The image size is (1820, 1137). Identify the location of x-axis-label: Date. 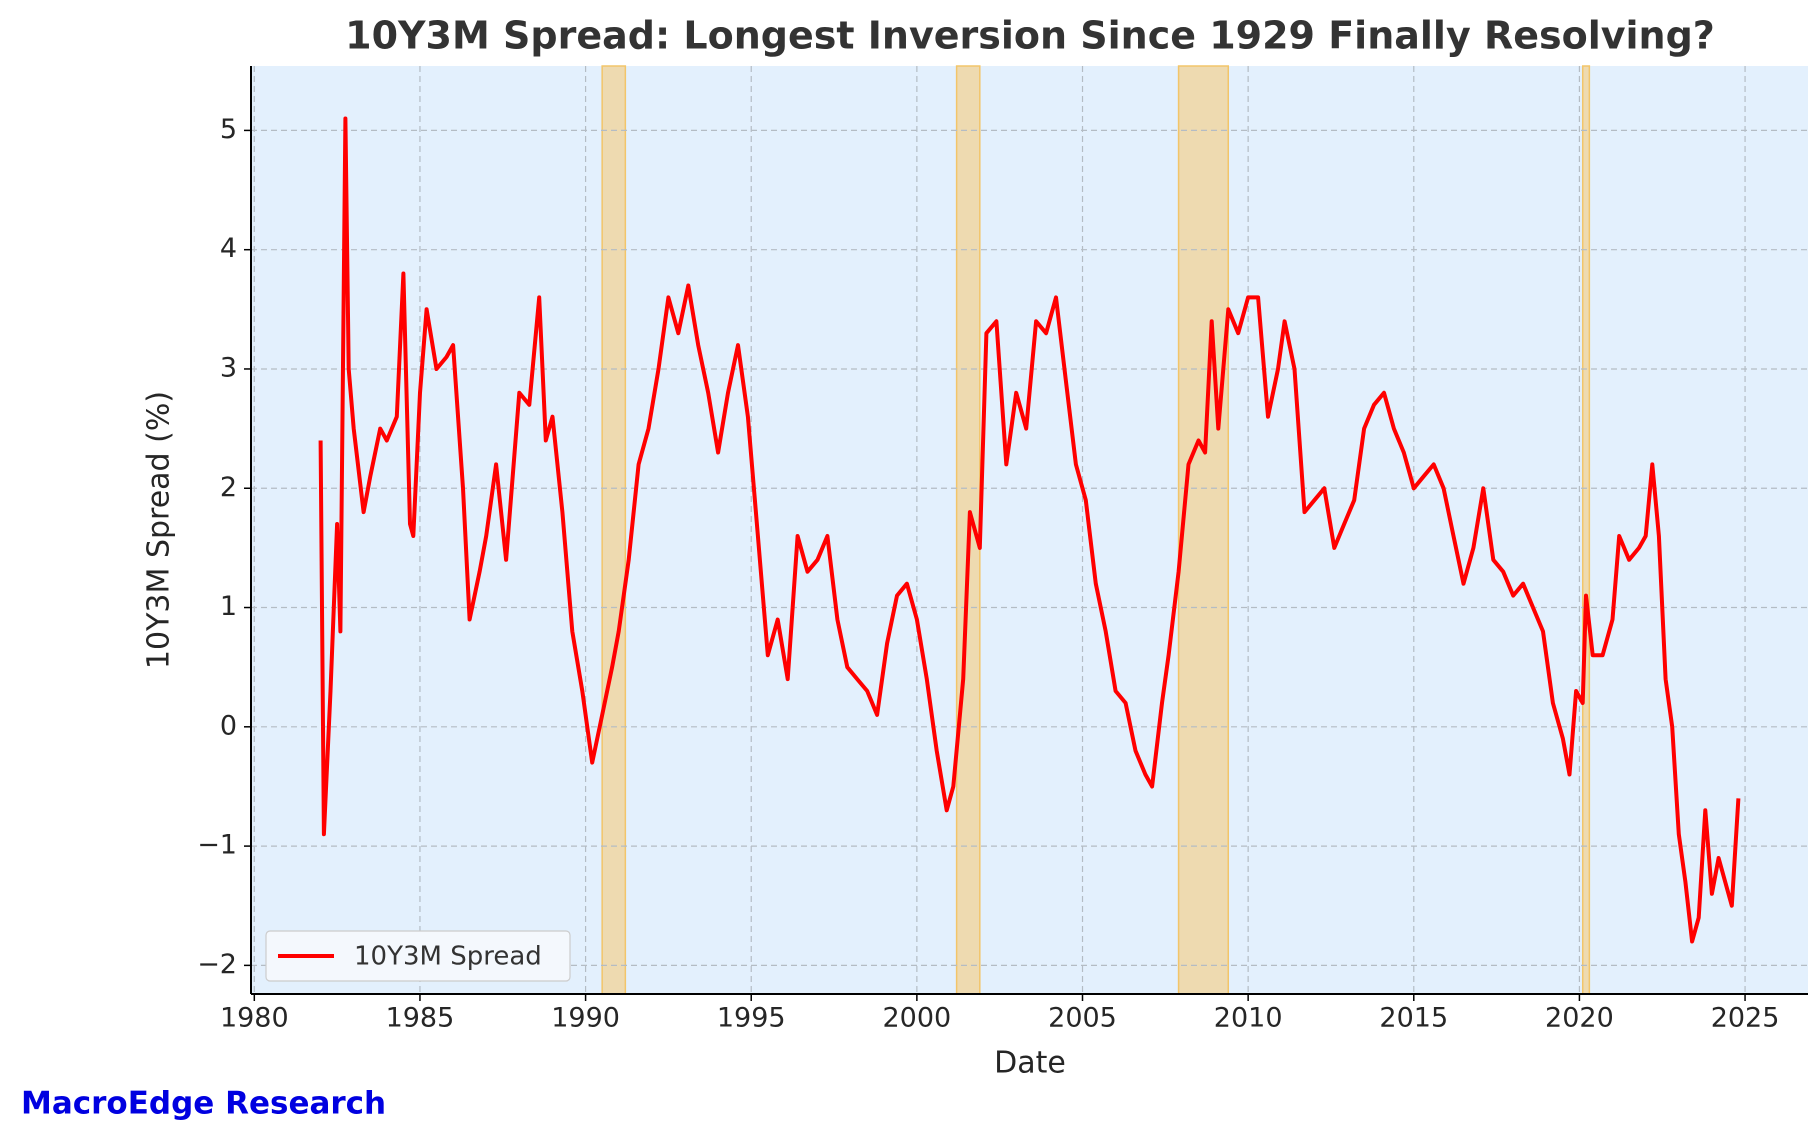
(1030, 1063).